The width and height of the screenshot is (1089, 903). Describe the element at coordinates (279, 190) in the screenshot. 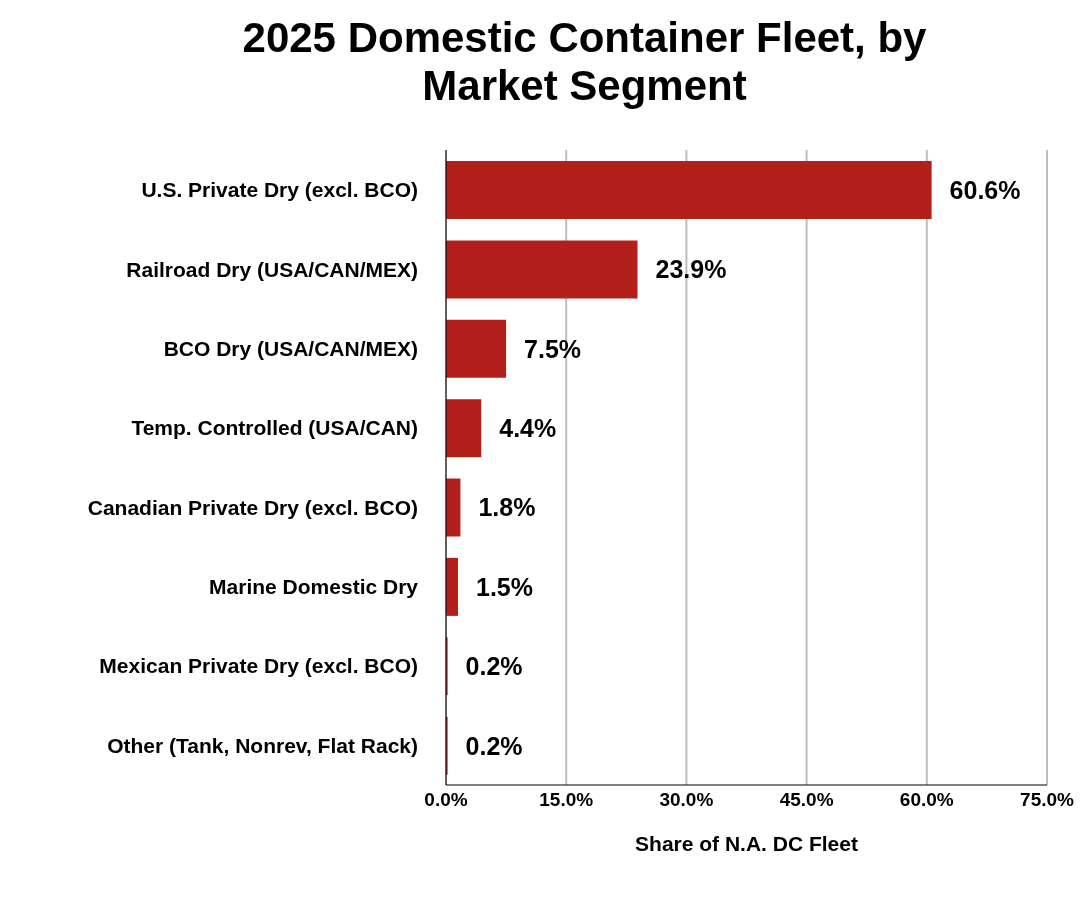

I see `y-tick-label: U.S. Private Dry (excl. BCO)` at that location.